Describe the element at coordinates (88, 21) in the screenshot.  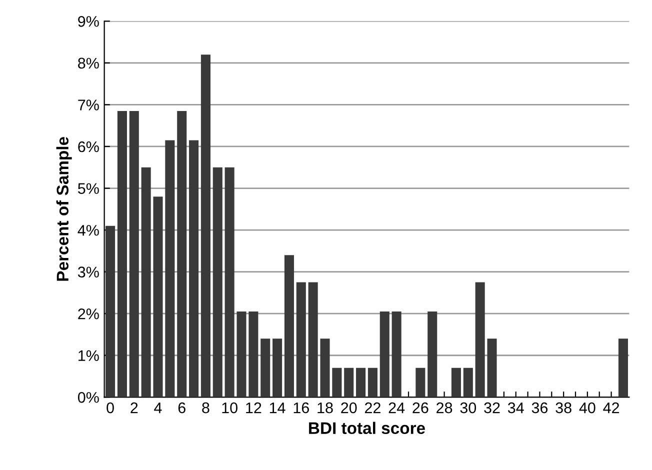
I see `y-tick-label: 9%` at that location.